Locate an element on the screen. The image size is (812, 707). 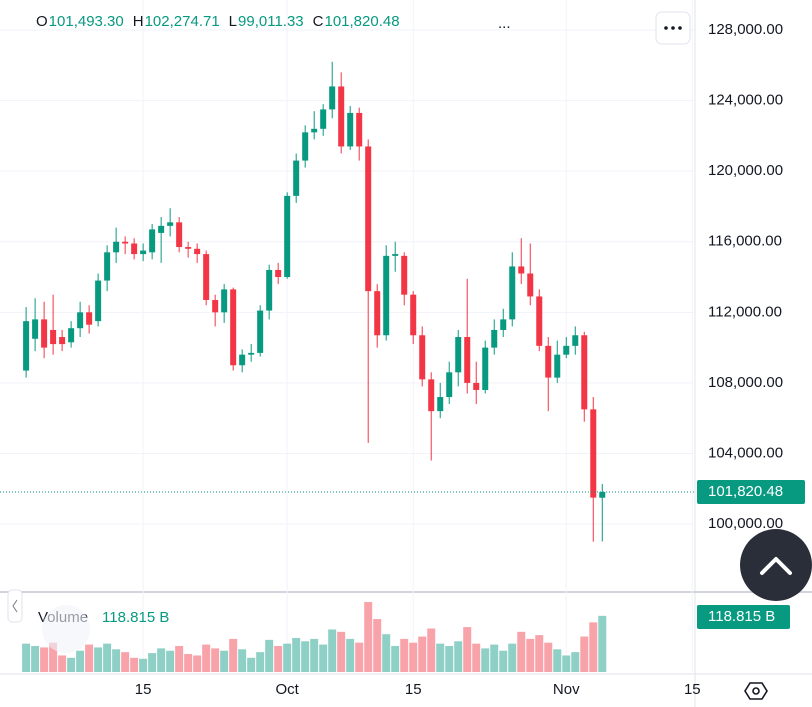
volume-axis-label: 118.815 B is located at coordinates (741, 616).